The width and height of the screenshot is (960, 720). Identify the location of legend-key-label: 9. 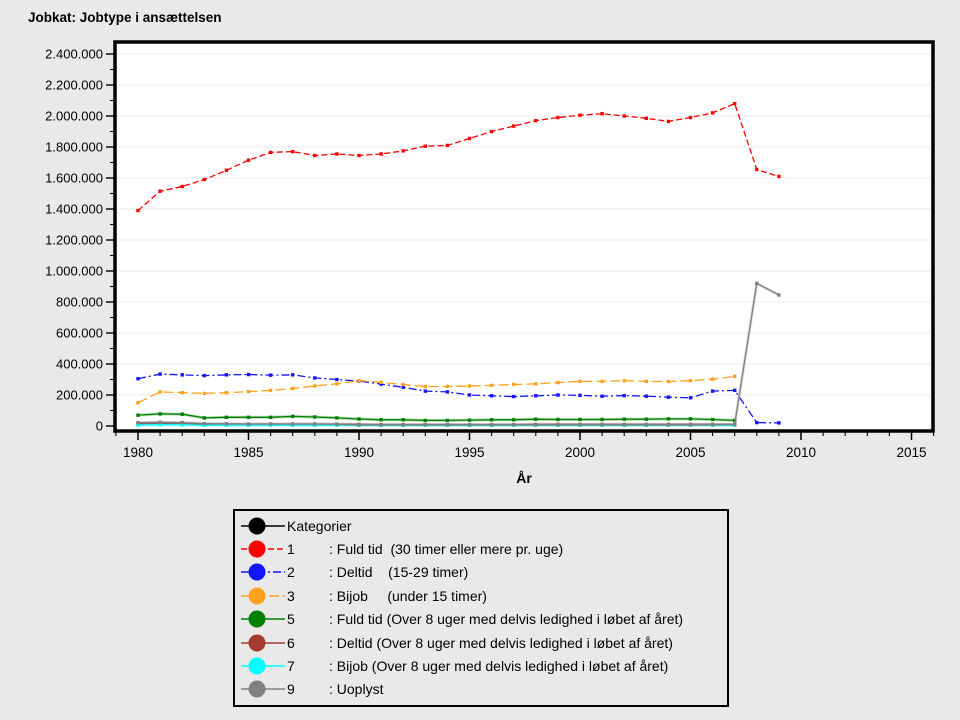
(291, 689).